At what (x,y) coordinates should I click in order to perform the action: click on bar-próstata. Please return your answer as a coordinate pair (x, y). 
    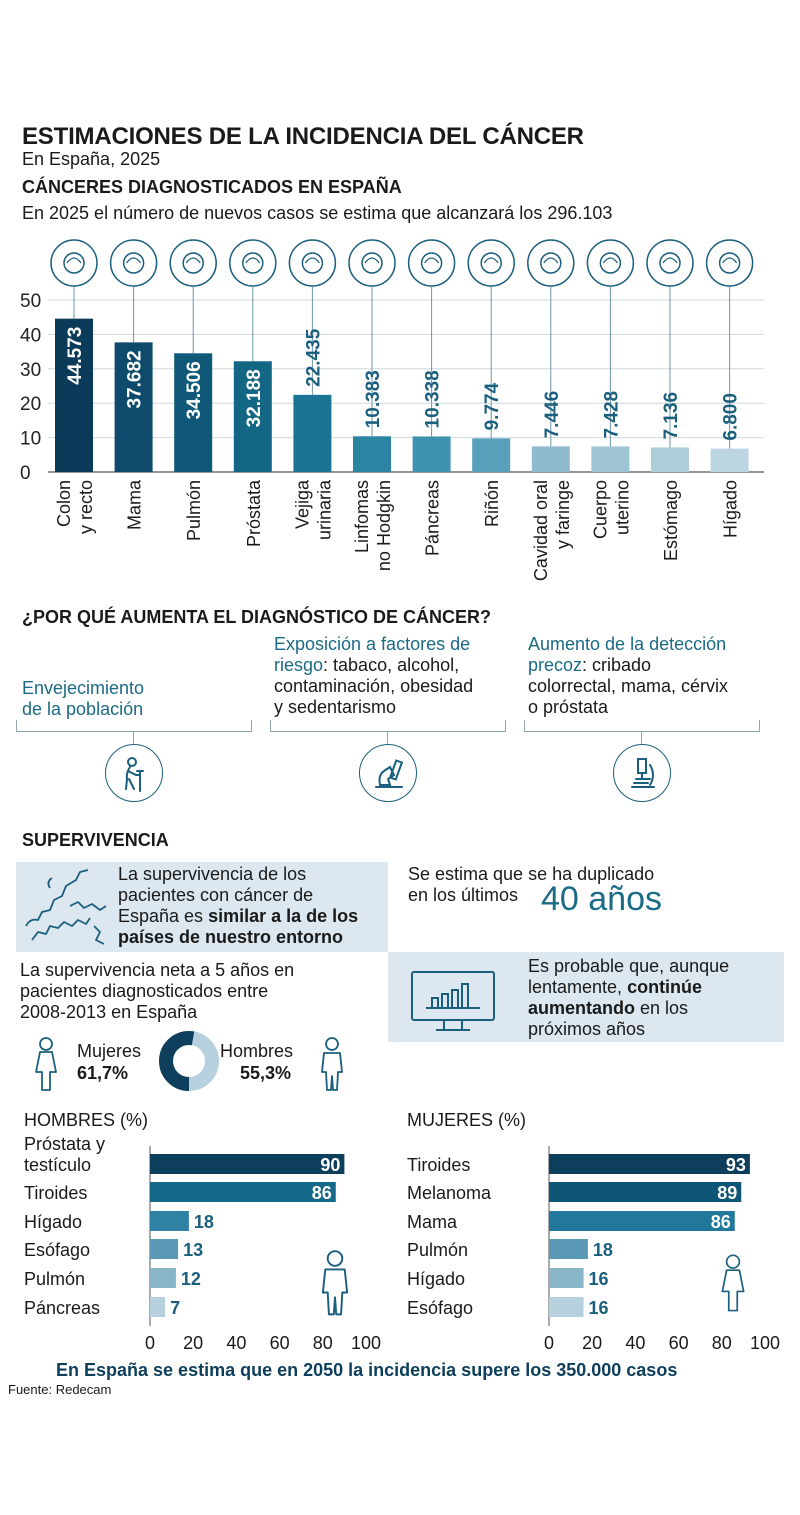
    Looking at the image, I should click on (252, 416).